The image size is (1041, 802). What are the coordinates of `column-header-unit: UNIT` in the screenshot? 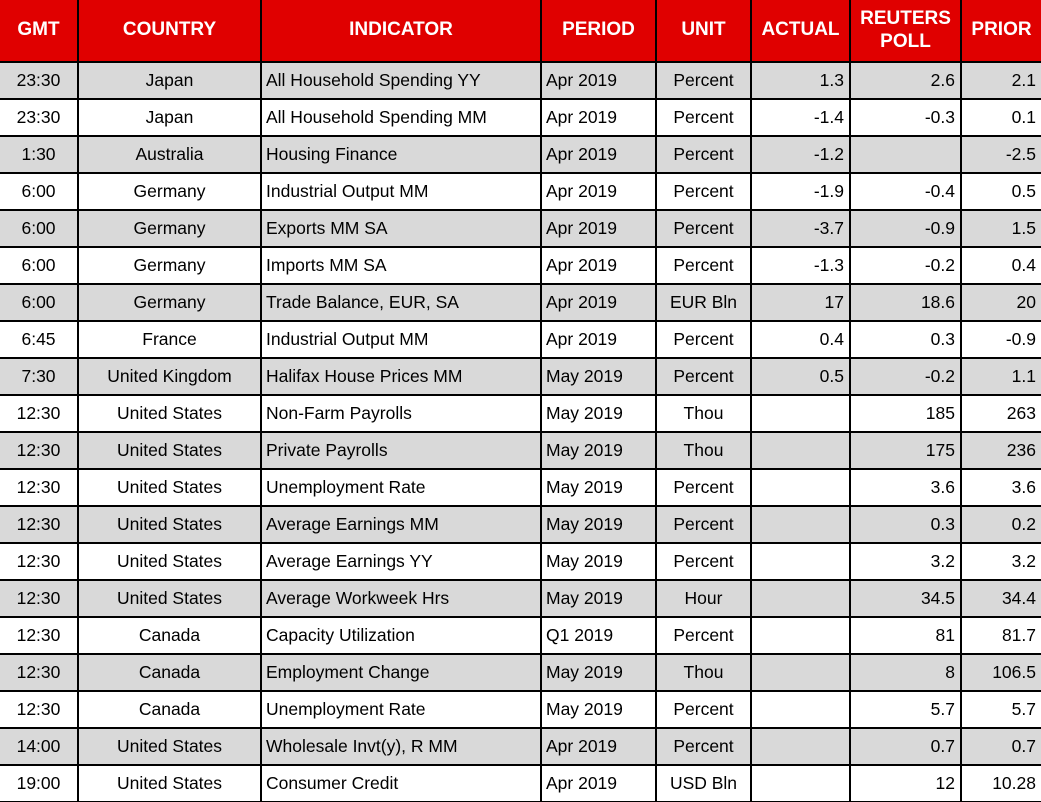 It's located at (703, 31).